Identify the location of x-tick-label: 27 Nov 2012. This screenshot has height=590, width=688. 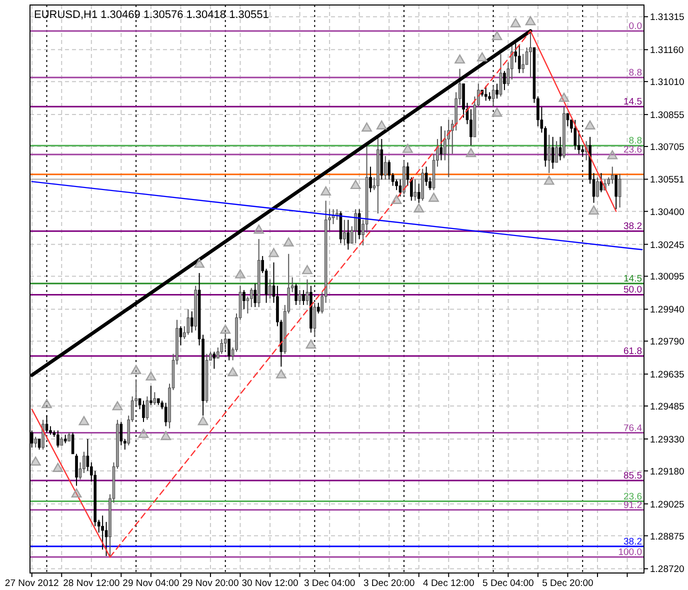
(31, 583).